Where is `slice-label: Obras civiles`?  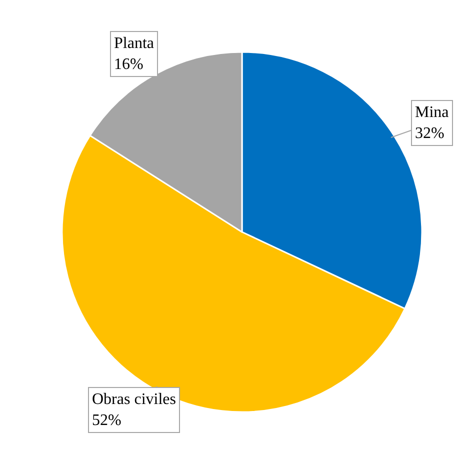 slice-label: Obras civiles is located at coordinates (134, 399).